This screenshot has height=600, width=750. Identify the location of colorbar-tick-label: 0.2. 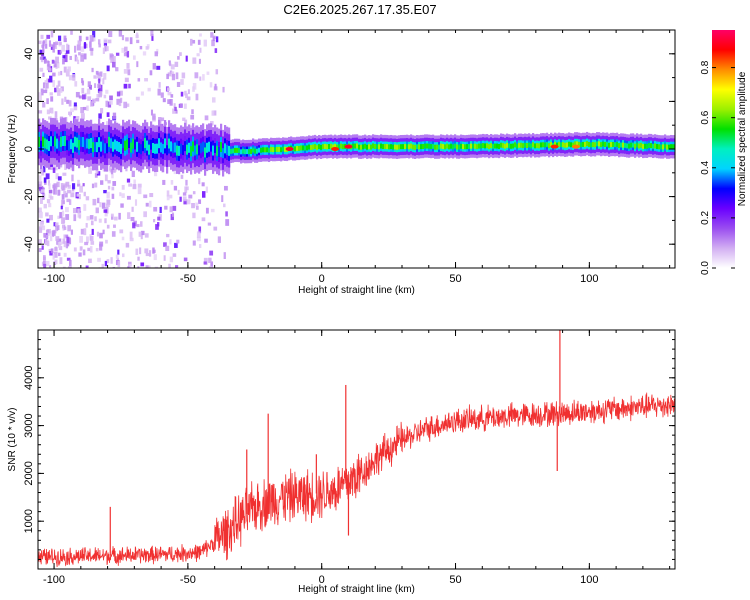
(705, 218).